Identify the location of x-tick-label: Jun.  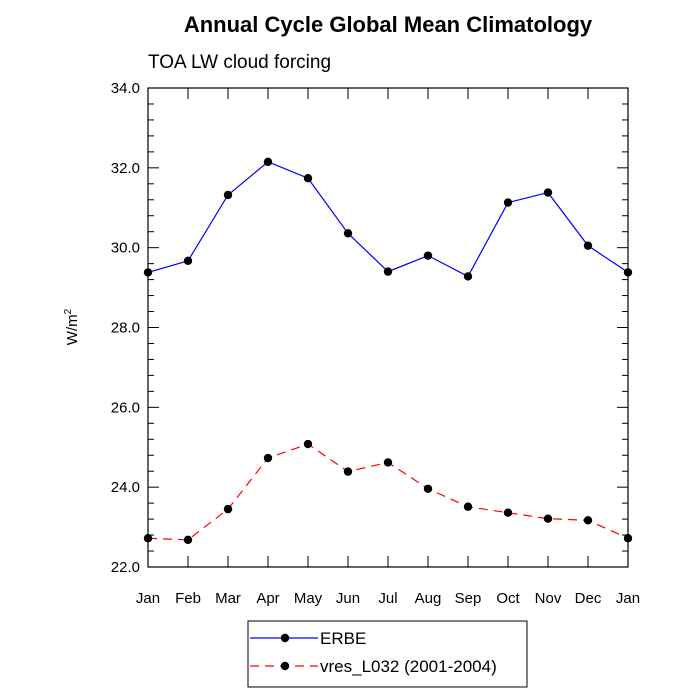
(348, 598).